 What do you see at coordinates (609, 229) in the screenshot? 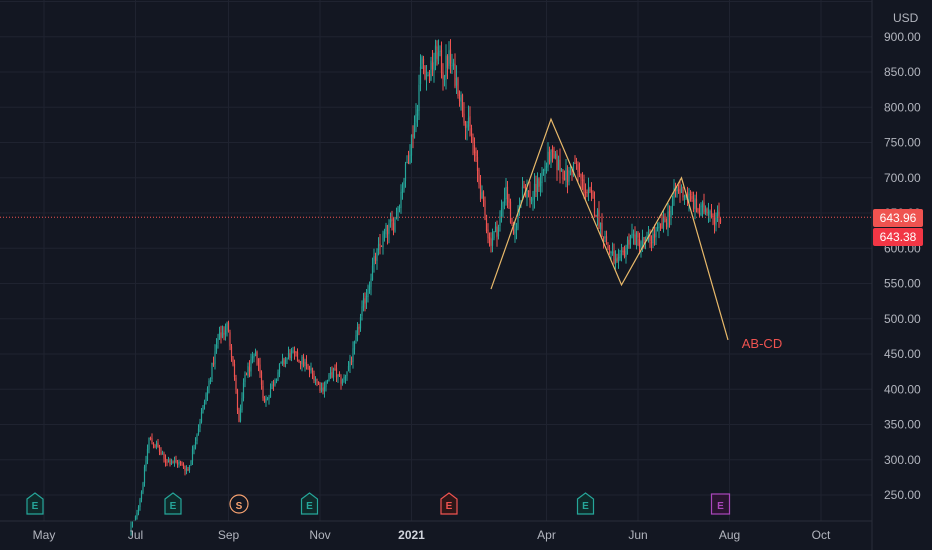
I see `abcd-pattern-line` at bounding box center [609, 229].